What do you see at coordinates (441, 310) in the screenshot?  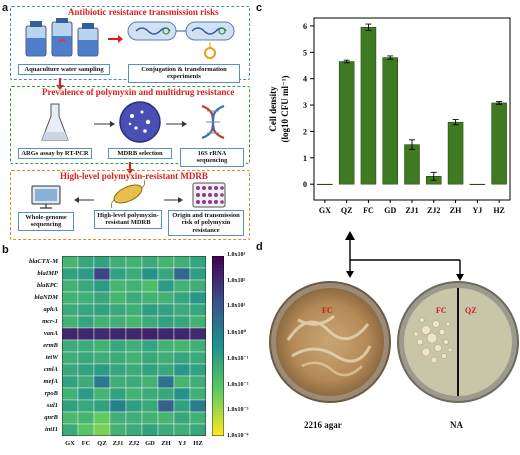 I see `dish-right-label-fc: FC` at bounding box center [441, 310].